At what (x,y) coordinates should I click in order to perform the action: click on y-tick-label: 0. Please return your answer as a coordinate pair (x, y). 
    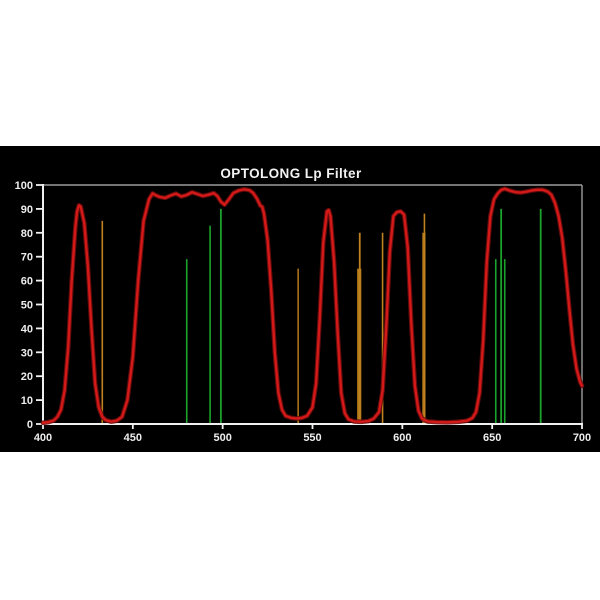
    Looking at the image, I should click on (30, 425).